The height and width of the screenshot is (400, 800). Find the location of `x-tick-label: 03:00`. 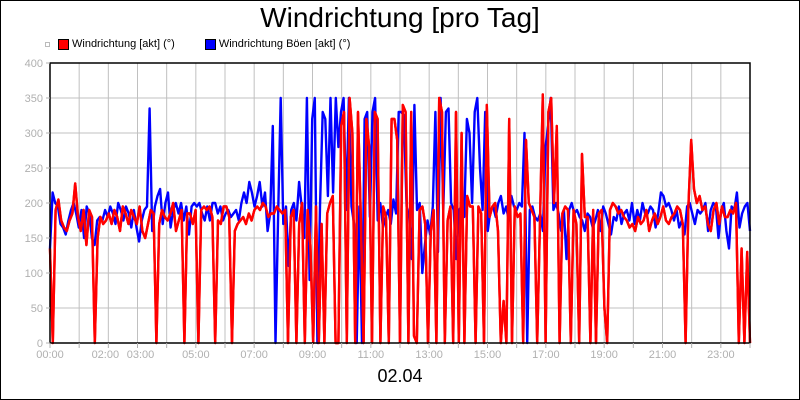

x-tick-label: 03:00 is located at coordinates (141, 355).